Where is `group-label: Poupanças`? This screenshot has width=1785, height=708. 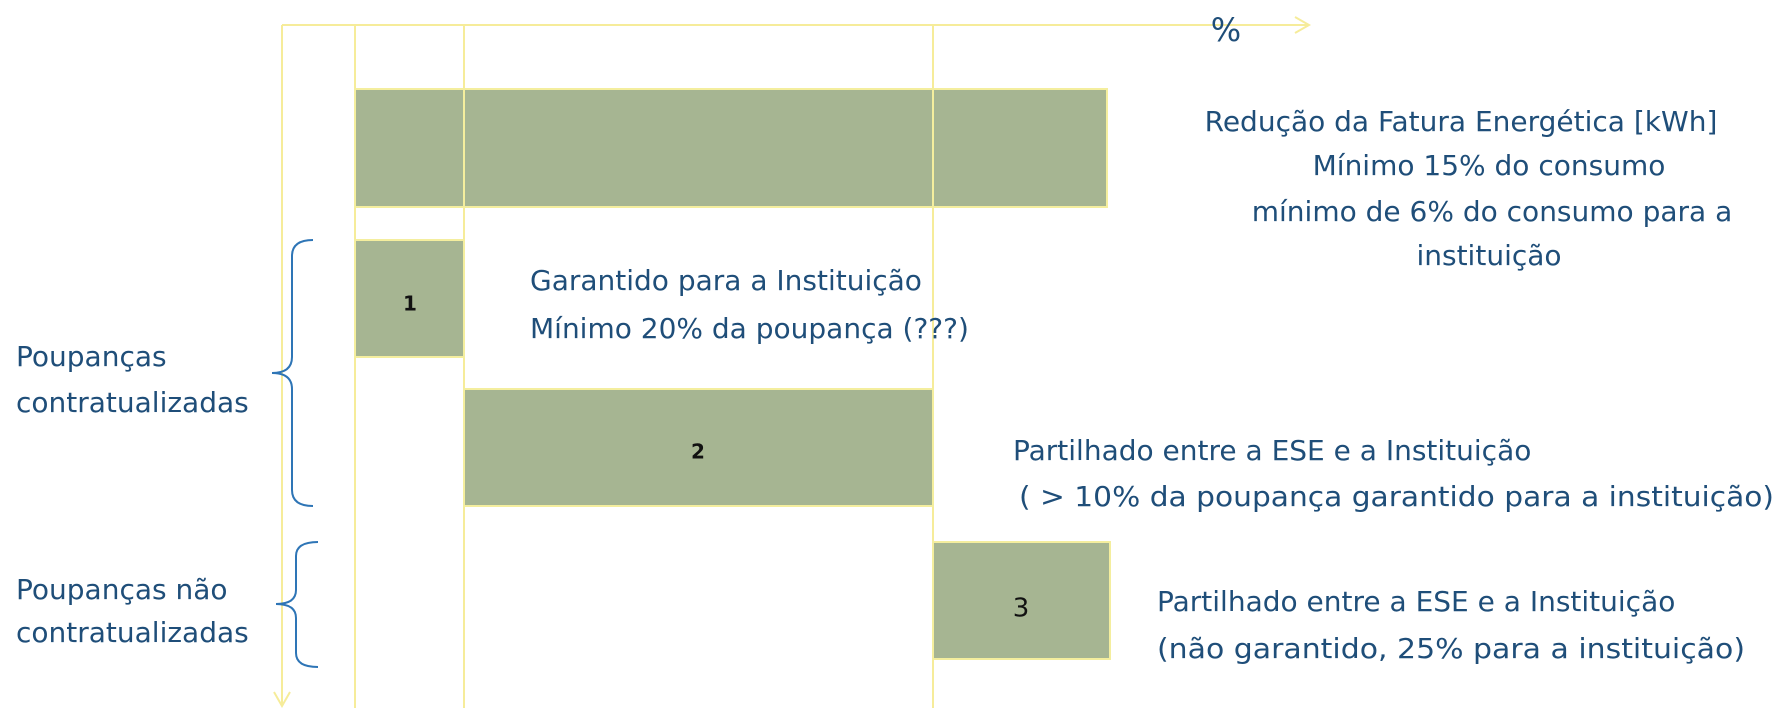 group-label: Poupanças is located at coordinates (91, 356).